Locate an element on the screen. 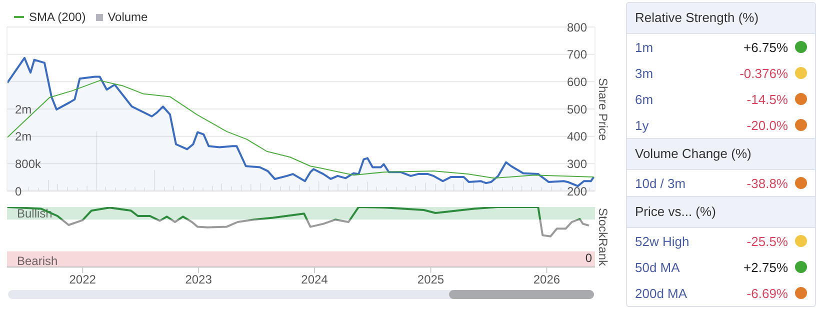  legend-label: SMA (200) is located at coordinates (57, 17).